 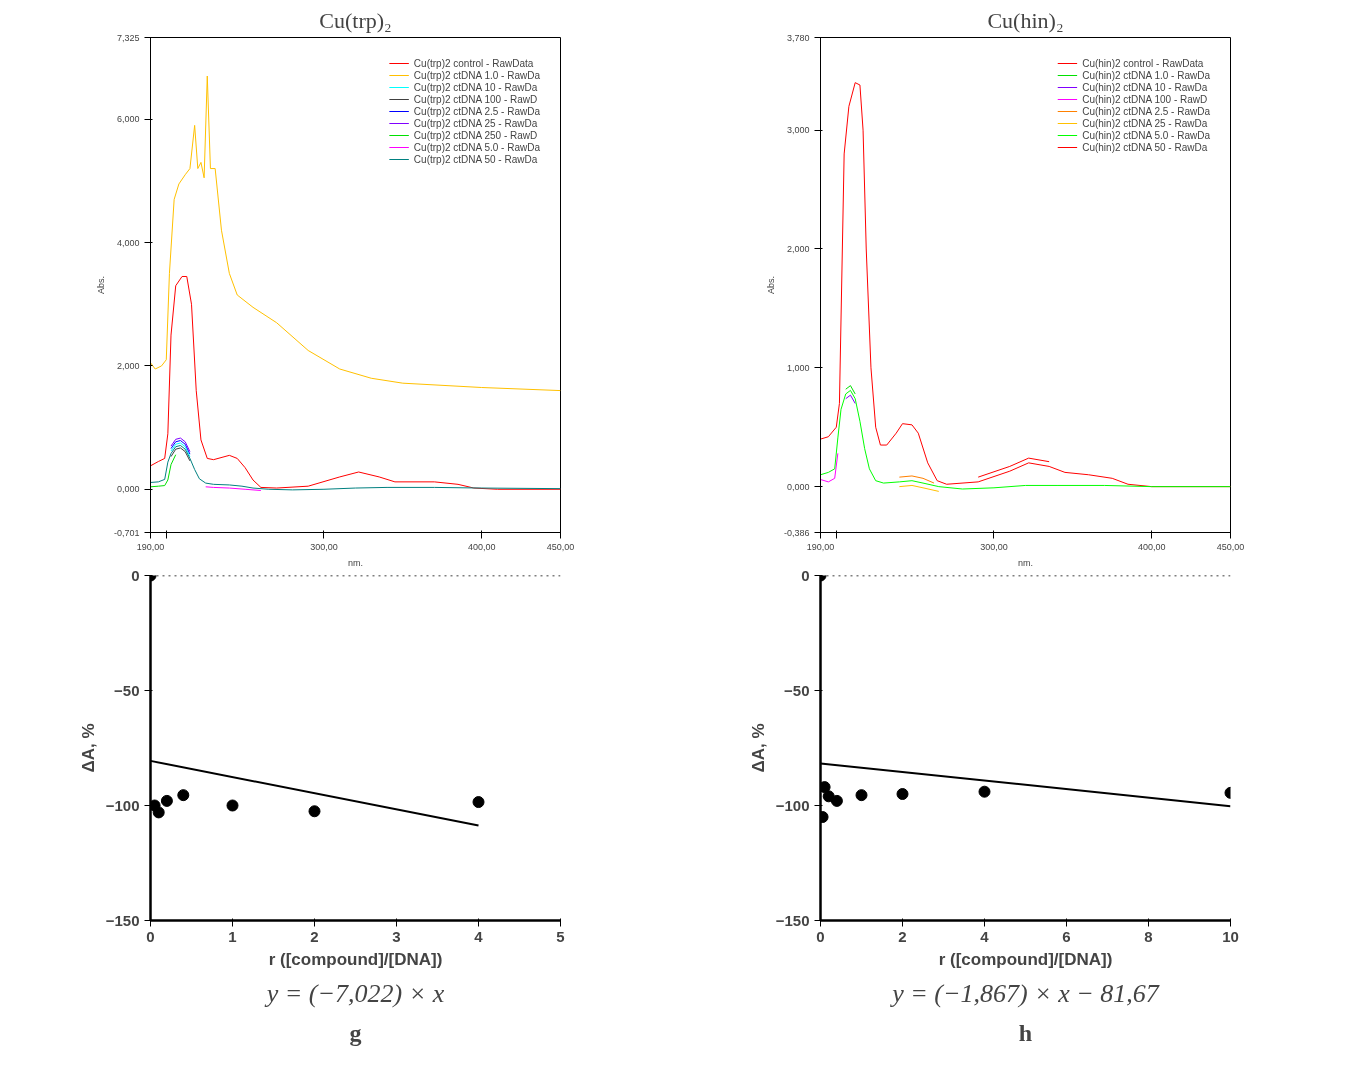 What do you see at coordinates (128, 37) in the screenshot?
I see `y-tick-label: 7,325` at bounding box center [128, 37].